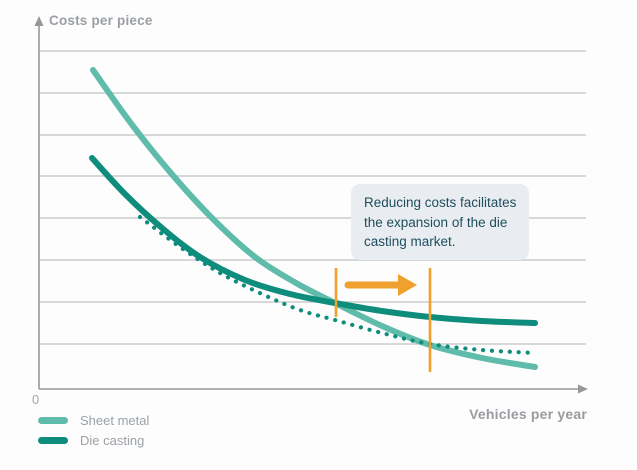 This screenshot has height=470, width=637. What do you see at coordinates (528, 414) in the screenshot?
I see `x-axis-title: Vehicles per year` at bounding box center [528, 414].